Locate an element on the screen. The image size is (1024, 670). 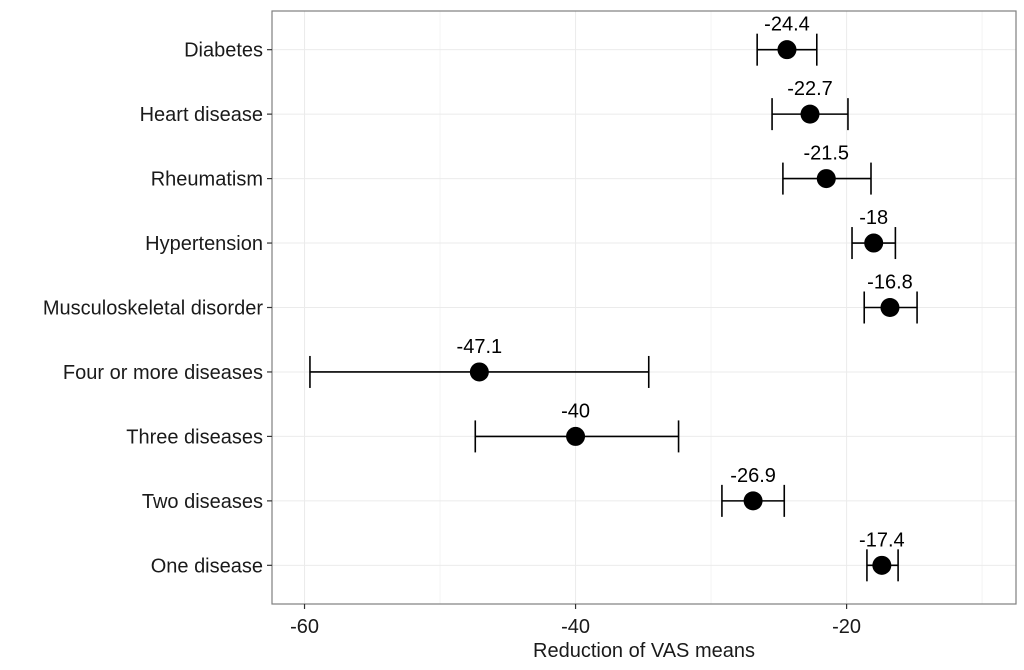
y-category-label: Diabetes is located at coordinates (223, 51).